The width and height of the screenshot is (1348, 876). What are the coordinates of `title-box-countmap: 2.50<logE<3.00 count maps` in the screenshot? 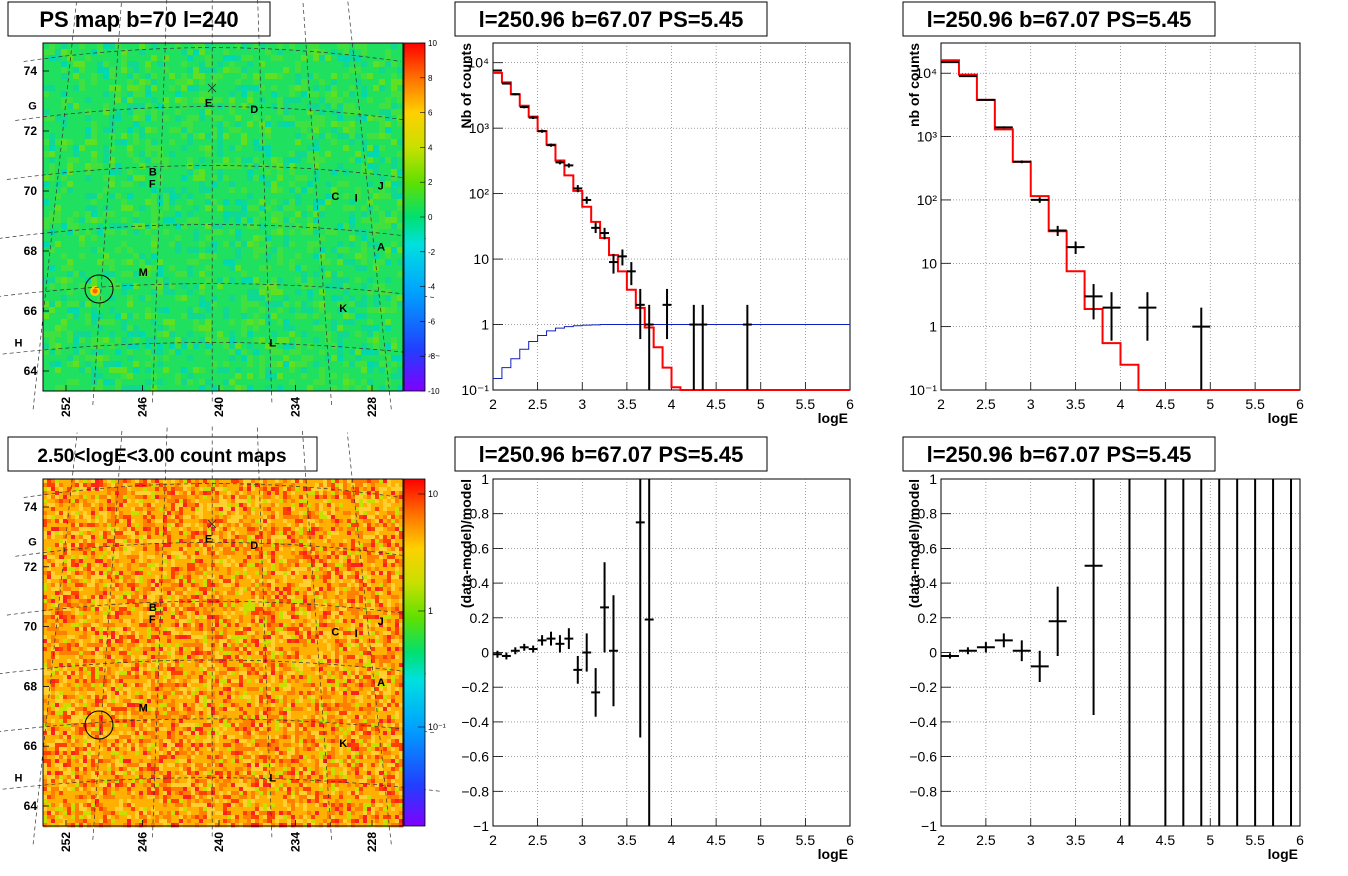 It's located at (162, 454).